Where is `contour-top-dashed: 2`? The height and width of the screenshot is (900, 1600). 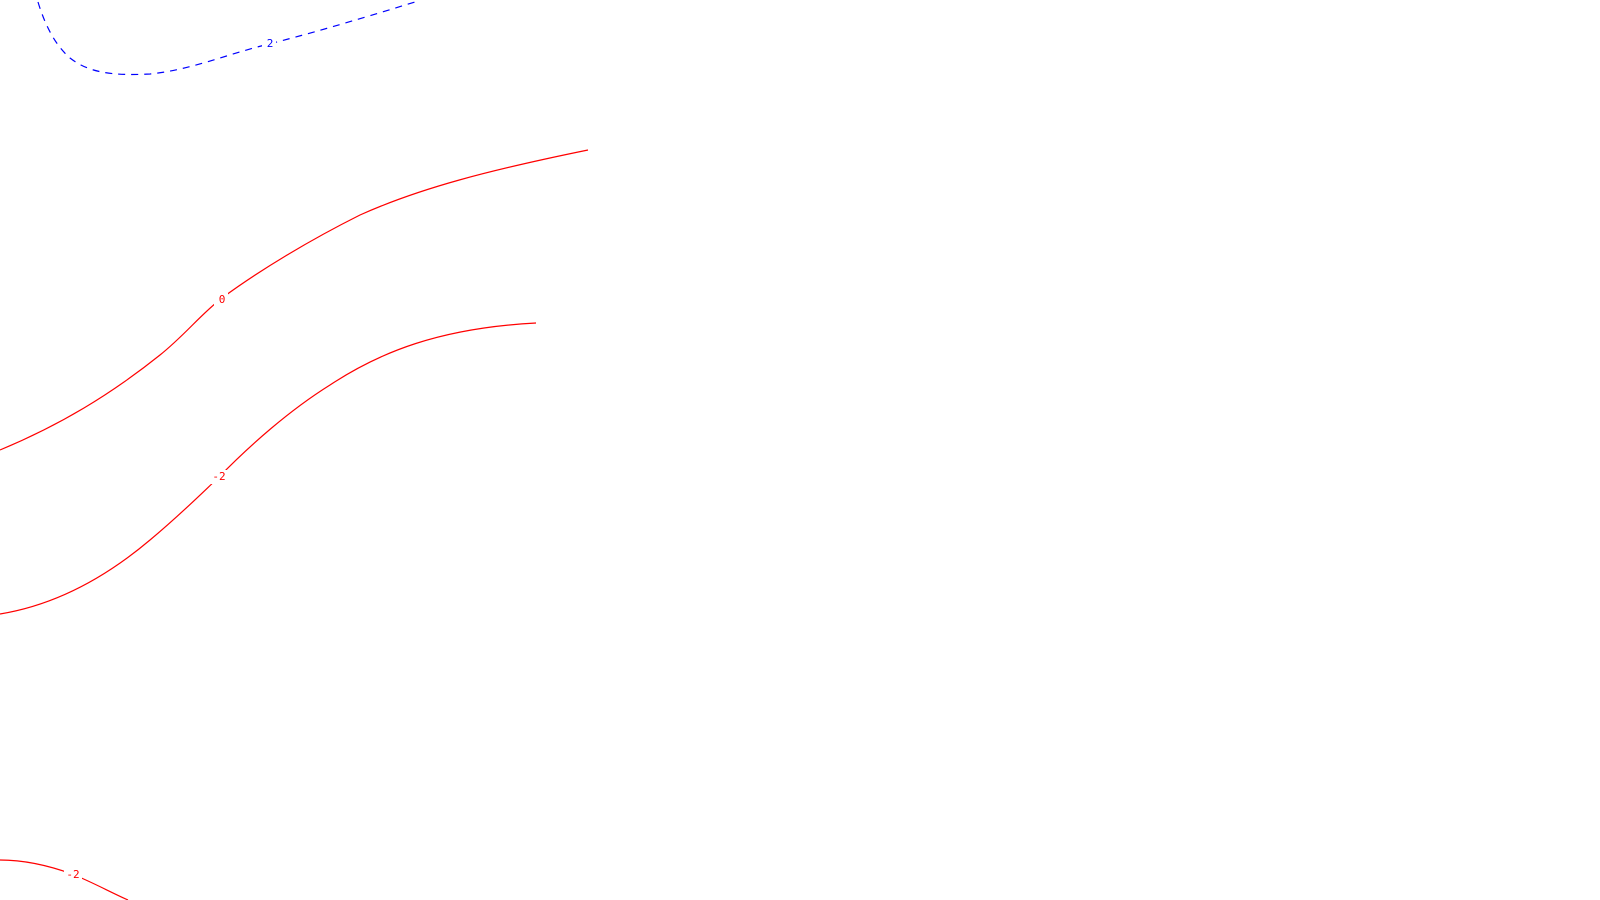 contour-top-dashed: 2 is located at coordinates (226, 38).